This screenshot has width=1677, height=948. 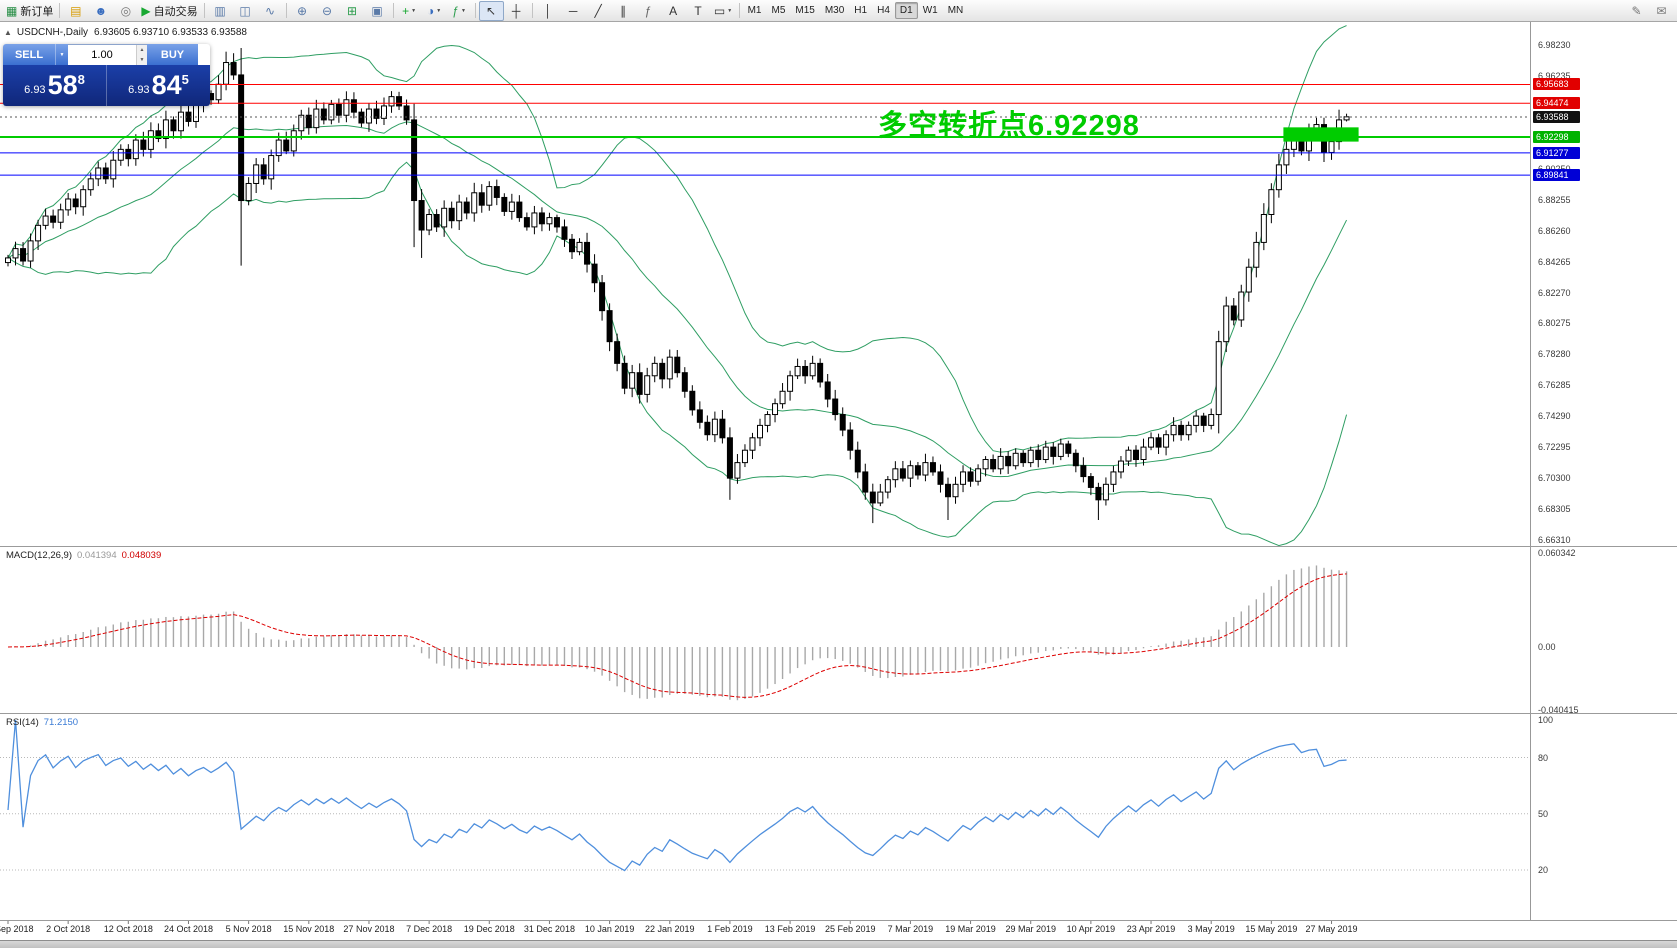 What do you see at coordinates (61, 722) in the screenshot?
I see `rsi-value: 71.2150` at bounding box center [61, 722].